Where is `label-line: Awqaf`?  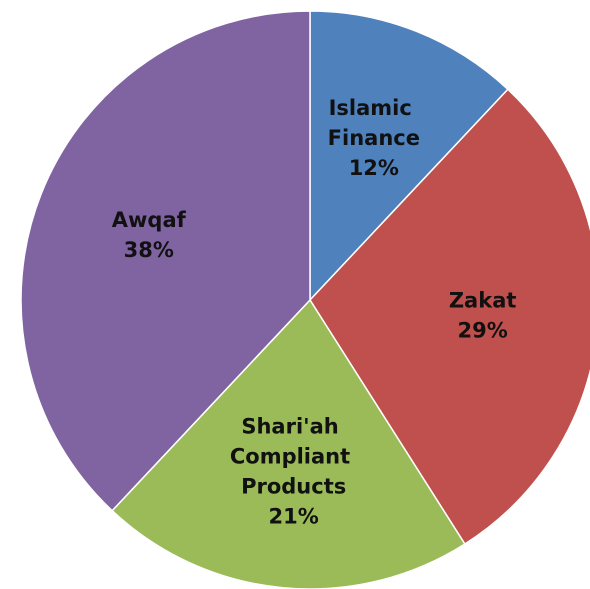
label-line: Awqaf is located at coordinates (149, 220).